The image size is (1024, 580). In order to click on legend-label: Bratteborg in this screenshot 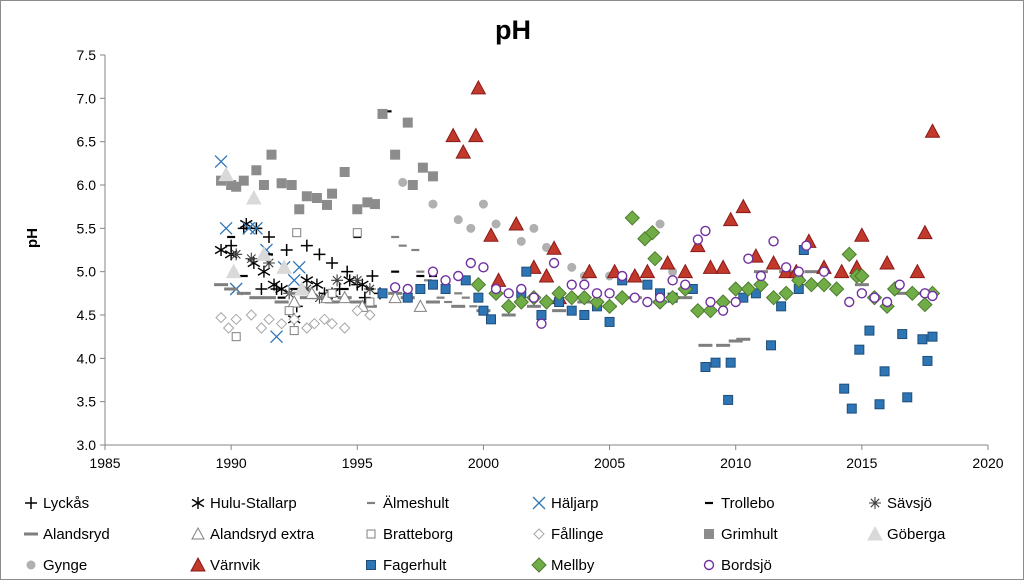, I will do `click(418, 534)`.